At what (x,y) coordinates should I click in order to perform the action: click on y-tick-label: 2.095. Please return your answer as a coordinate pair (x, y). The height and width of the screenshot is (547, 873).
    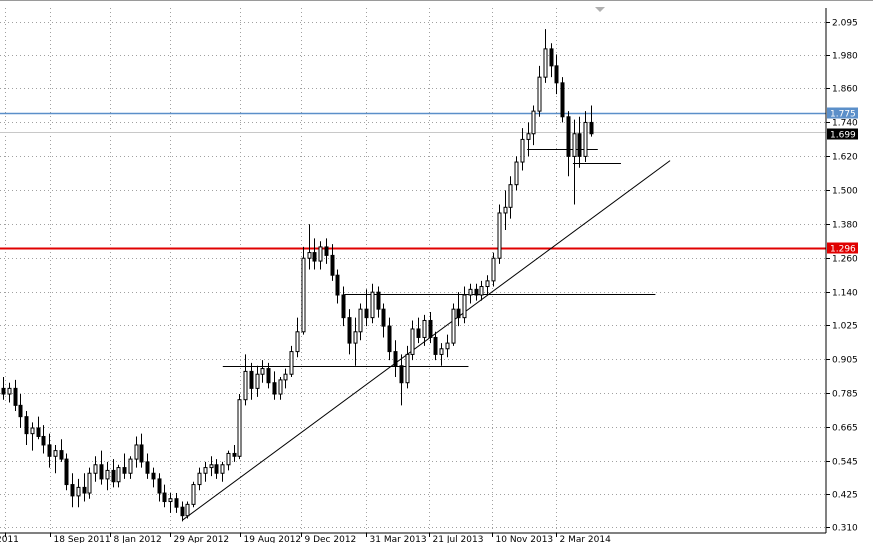
    Looking at the image, I should click on (845, 24).